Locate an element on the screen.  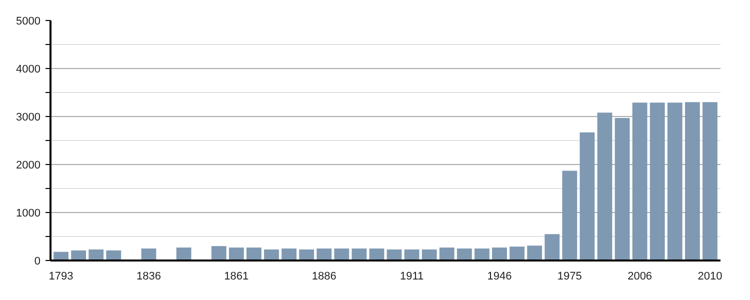
y-tick-label: 4000 is located at coordinates (28, 70).